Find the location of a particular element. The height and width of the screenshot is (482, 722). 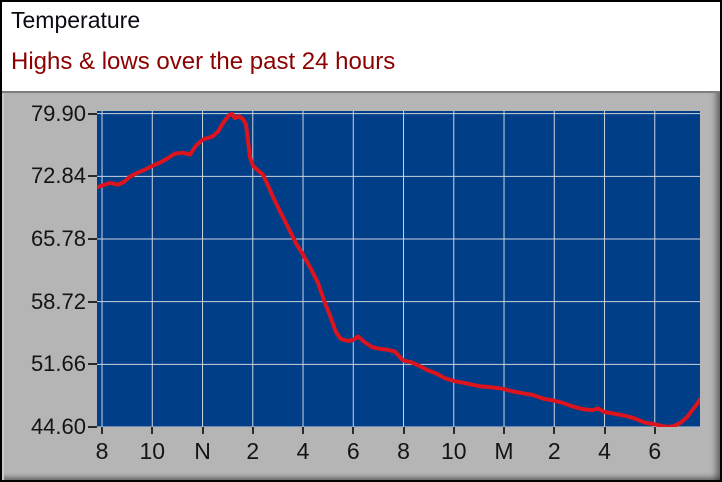

page-title: Temperature is located at coordinates (76, 20).